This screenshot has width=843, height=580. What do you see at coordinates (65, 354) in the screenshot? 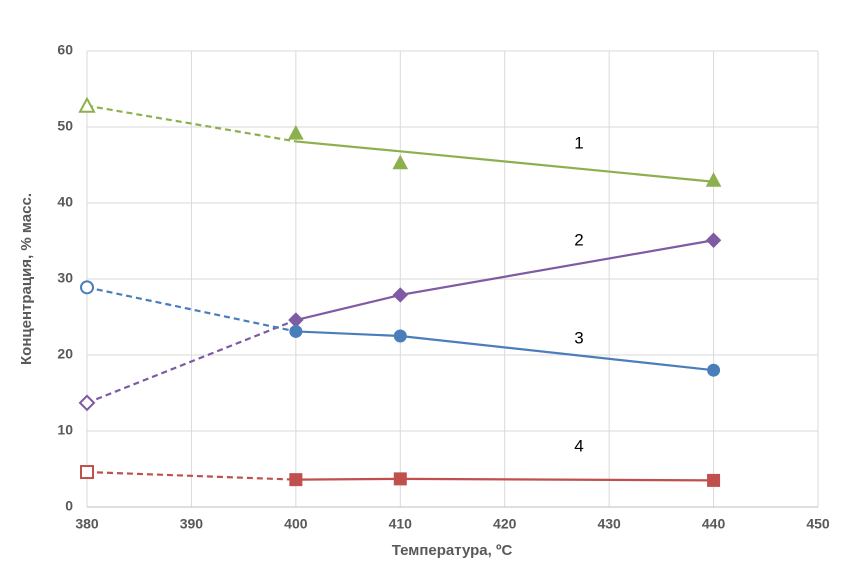
I see `y-tick-label: 20` at bounding box center [65, 354].